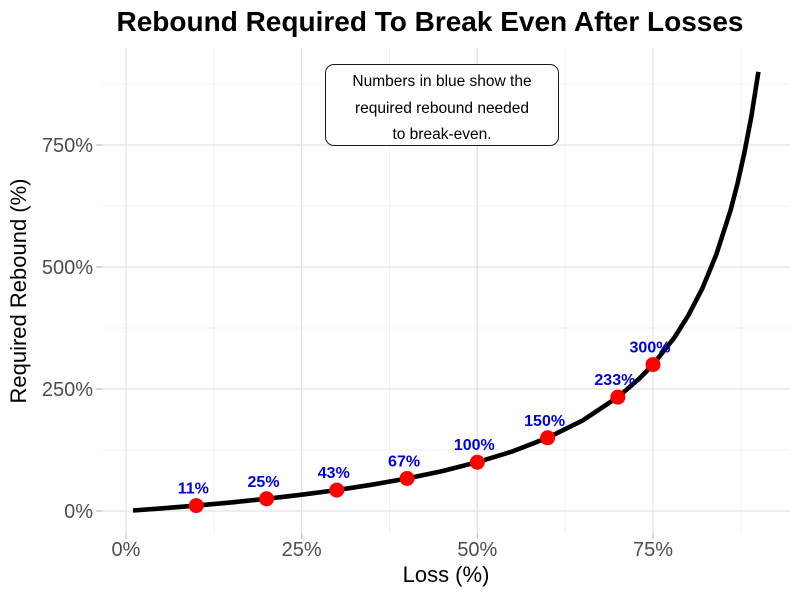 This screenshot has width=800, height=600. What do you see at coordinates (126, 550) in the screenshot?
I see `x-tick-label: 0%` at bounding box center [126, 550].